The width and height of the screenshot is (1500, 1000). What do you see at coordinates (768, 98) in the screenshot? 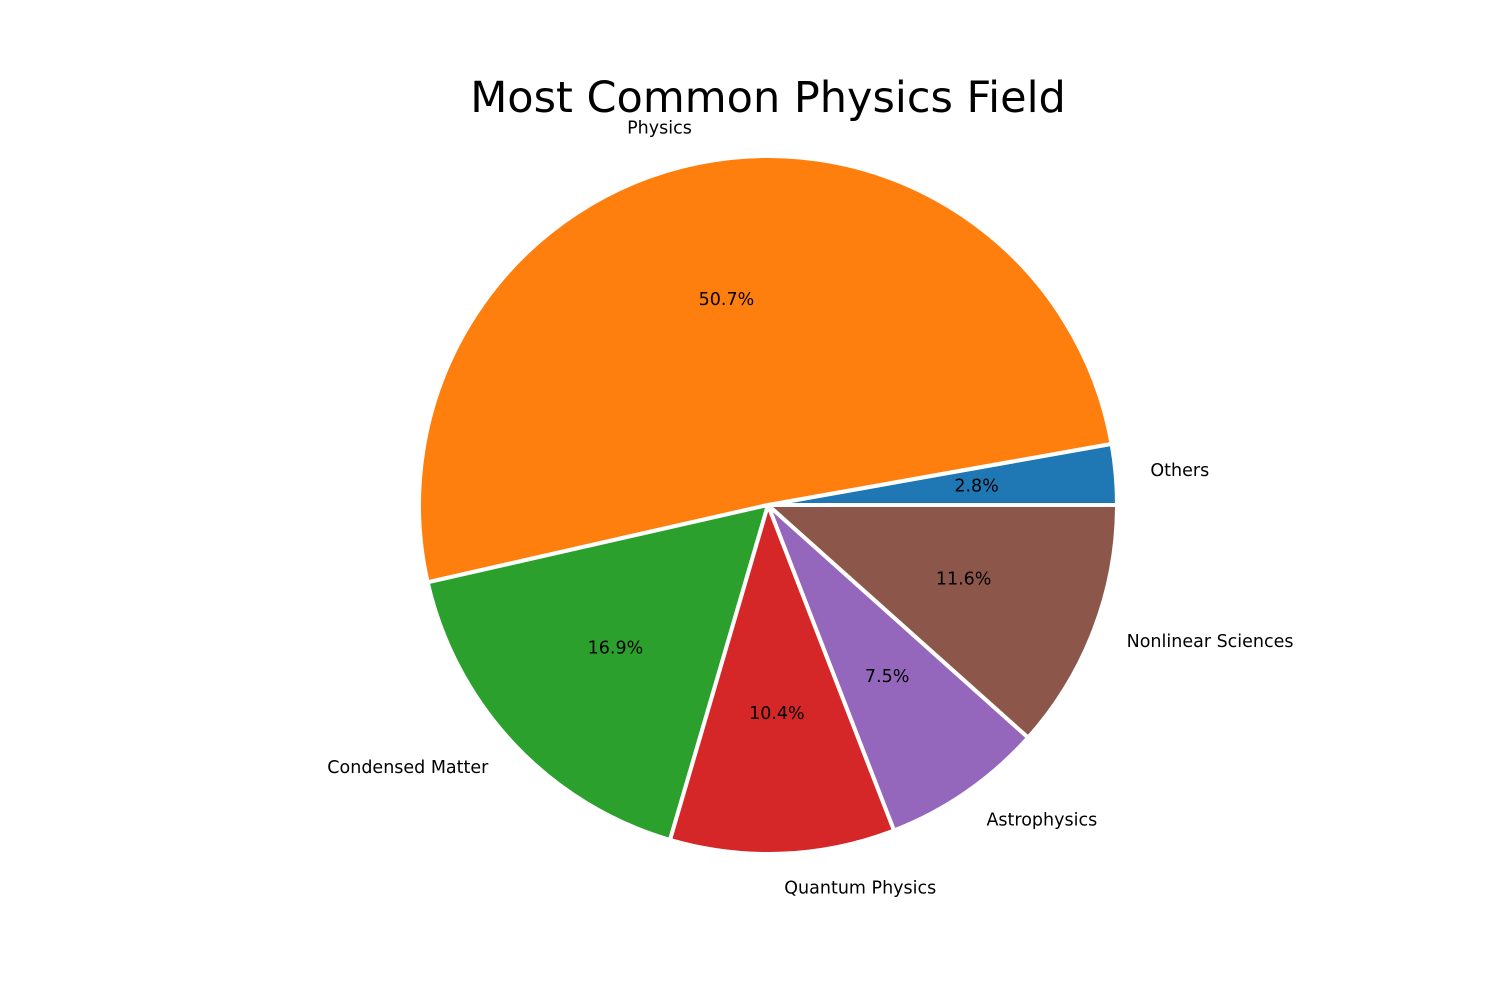
I see `chart-title: Most Common Physics Field` at bounding box center [768, 98].